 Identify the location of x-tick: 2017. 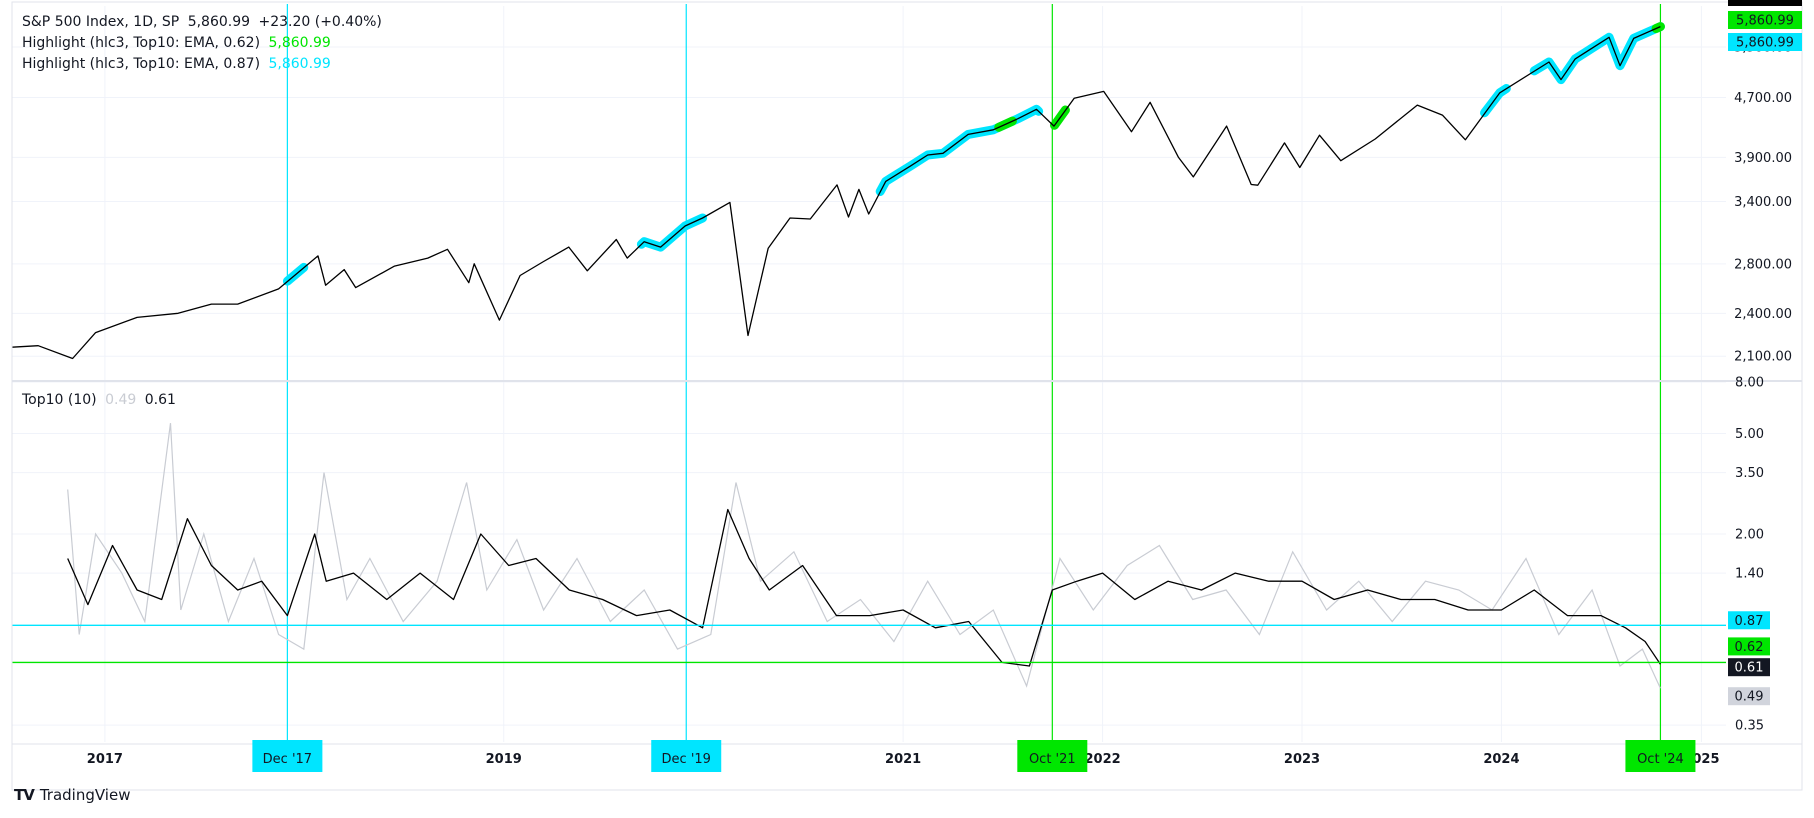
(105, 759).